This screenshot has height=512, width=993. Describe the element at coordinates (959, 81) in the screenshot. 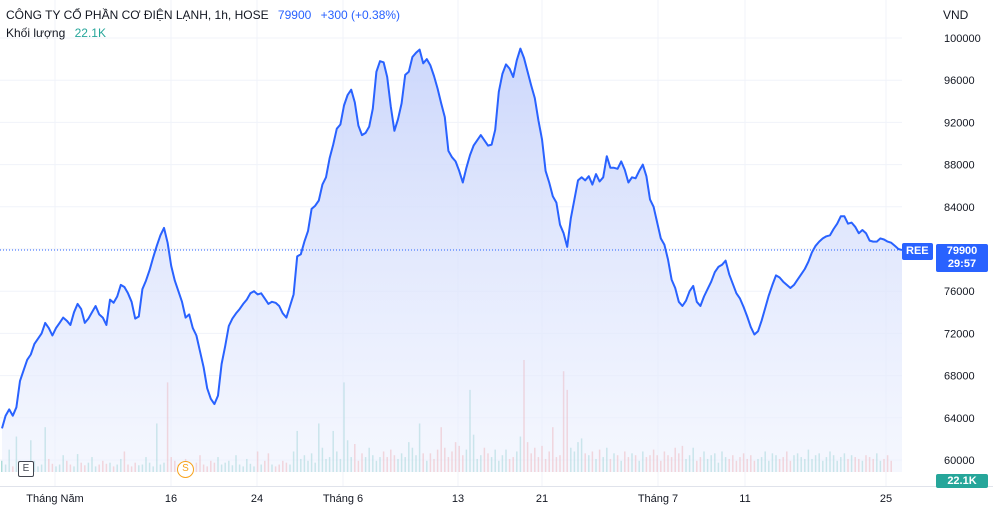

I see `y-tick-label: 96000` at that location.